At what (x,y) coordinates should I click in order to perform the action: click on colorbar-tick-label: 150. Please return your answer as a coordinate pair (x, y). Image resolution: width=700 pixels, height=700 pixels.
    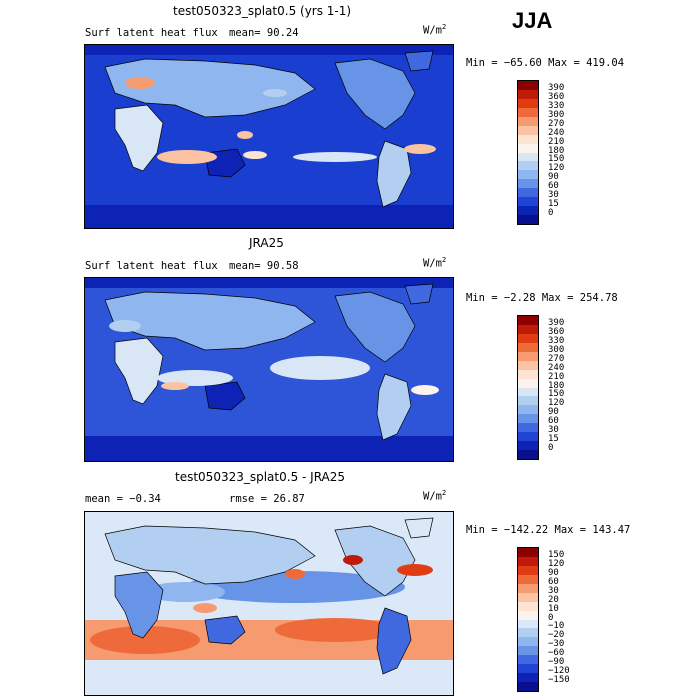
    Looking at the image, I should click on (556, 394).